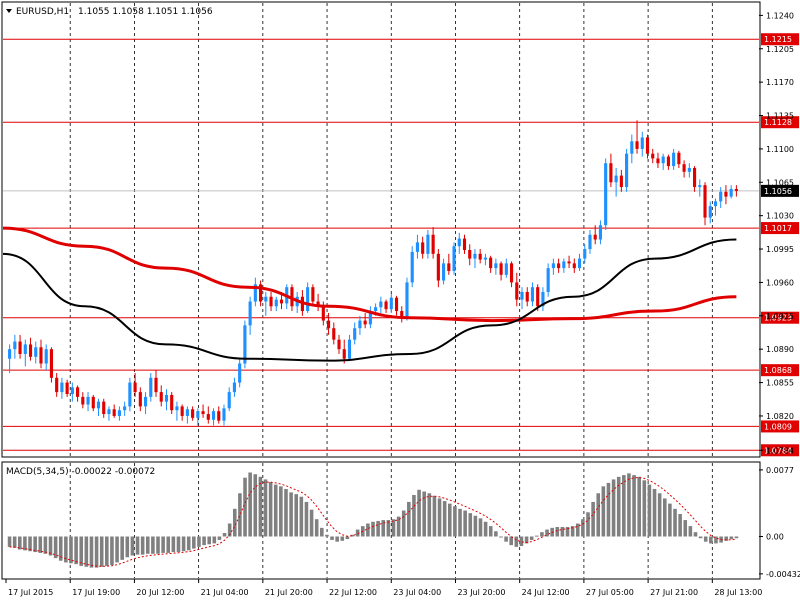 This screenshot has width=800, height=600. What do you see at coordinates (738, 592) in the screenshot?
I see `x-tick-label: 28 Jul 13:00` at bounding box center [738, 592].